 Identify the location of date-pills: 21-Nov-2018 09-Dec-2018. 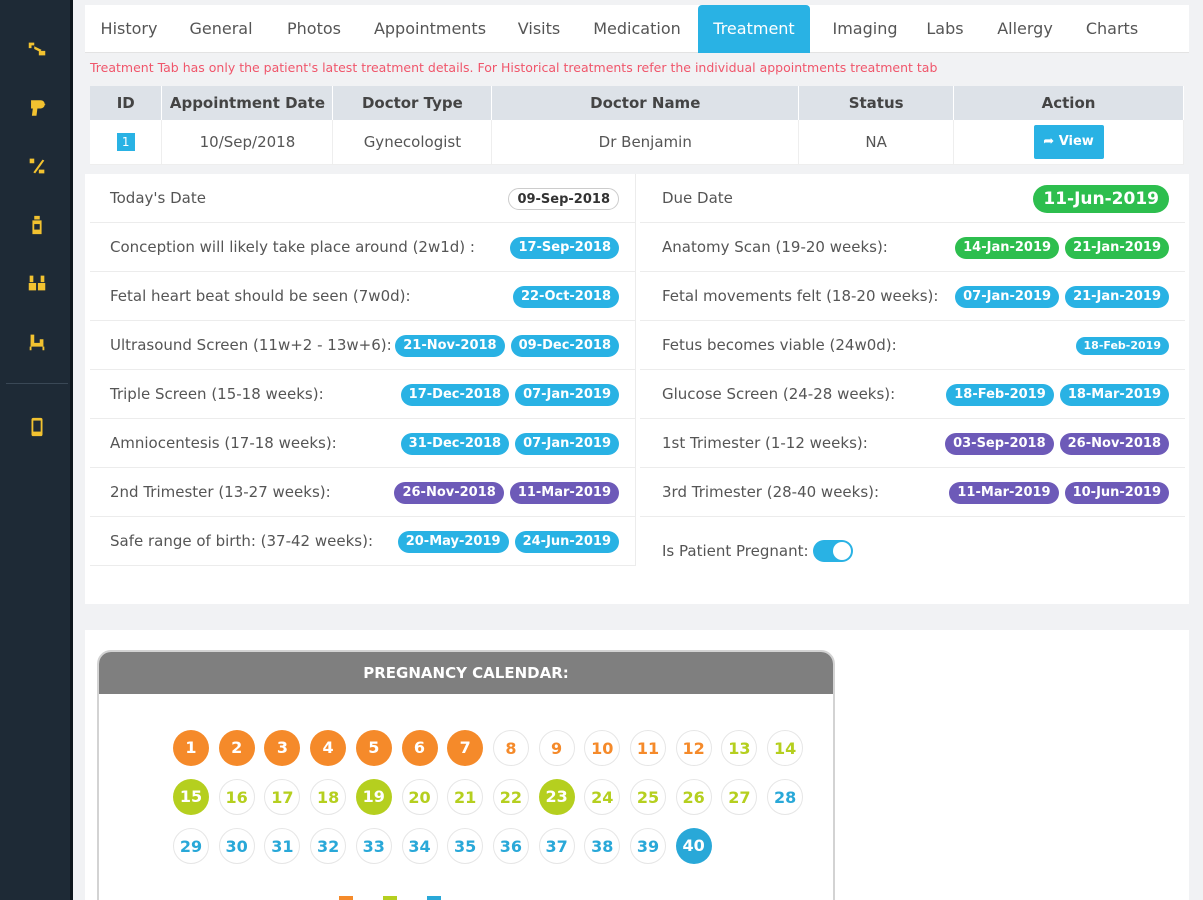
(507, 345).